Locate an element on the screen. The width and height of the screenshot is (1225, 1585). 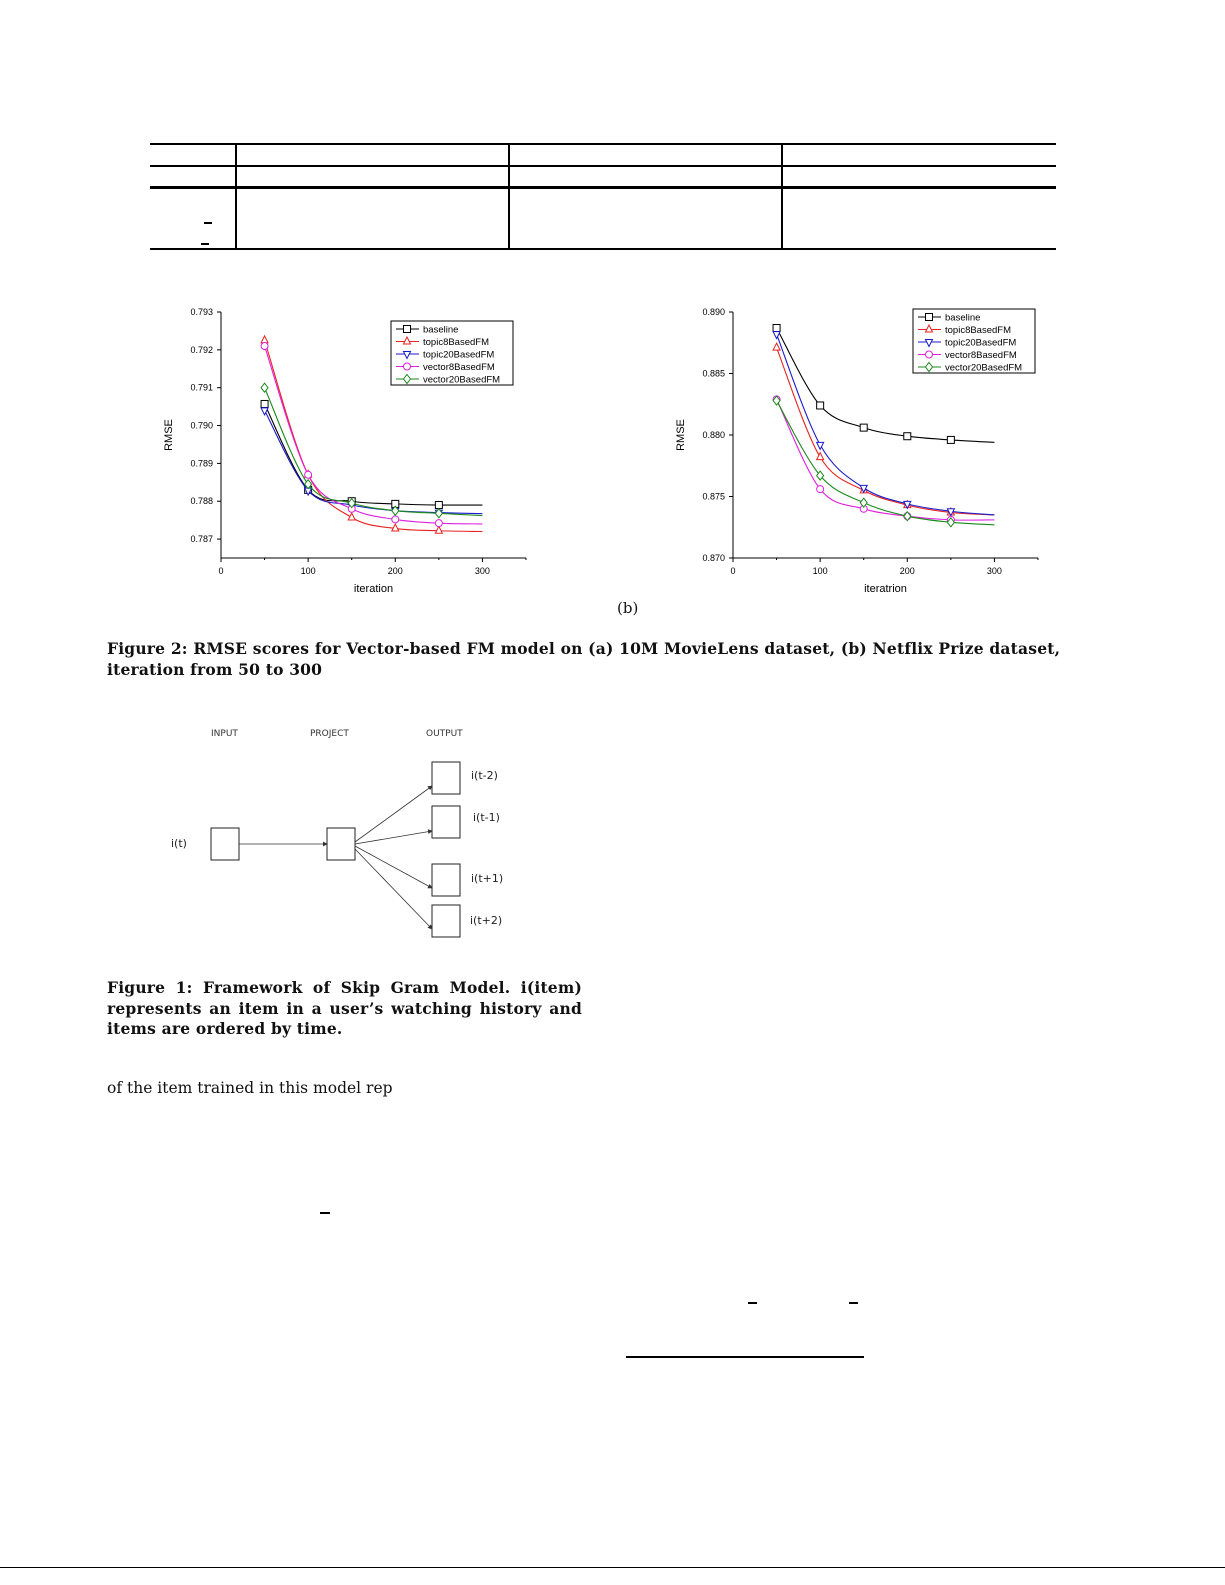
series-topic20BasedFM is located at coordinates (883, 424).